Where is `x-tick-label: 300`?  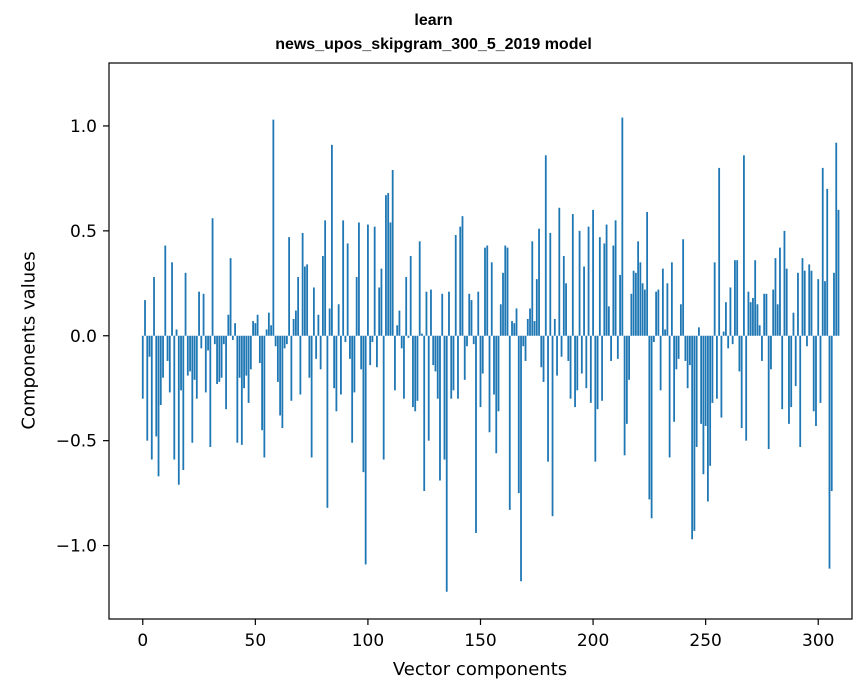 x-tick-label: 300 is located at coordinates (818, 641).